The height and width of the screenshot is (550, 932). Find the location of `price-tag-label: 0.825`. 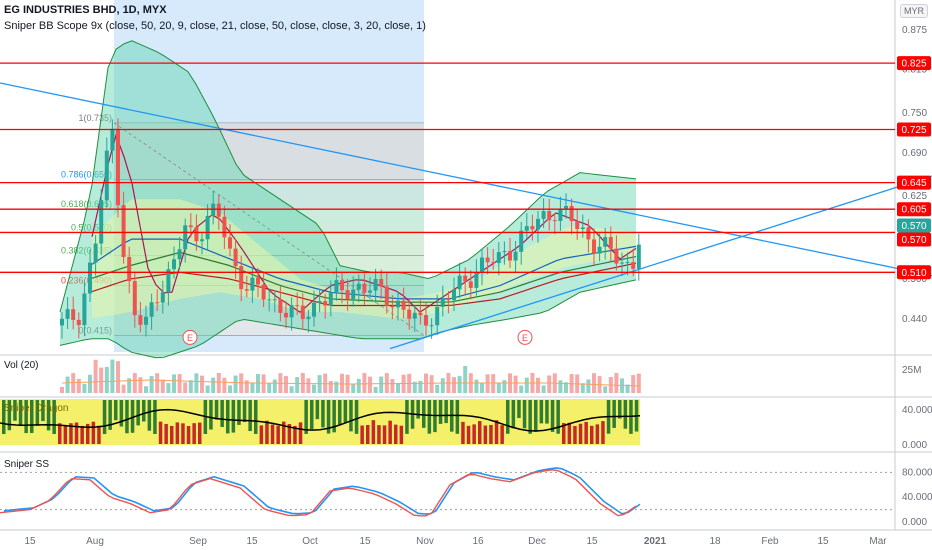

price-tag-label: 0.825 is located at coordinates (913, 64).